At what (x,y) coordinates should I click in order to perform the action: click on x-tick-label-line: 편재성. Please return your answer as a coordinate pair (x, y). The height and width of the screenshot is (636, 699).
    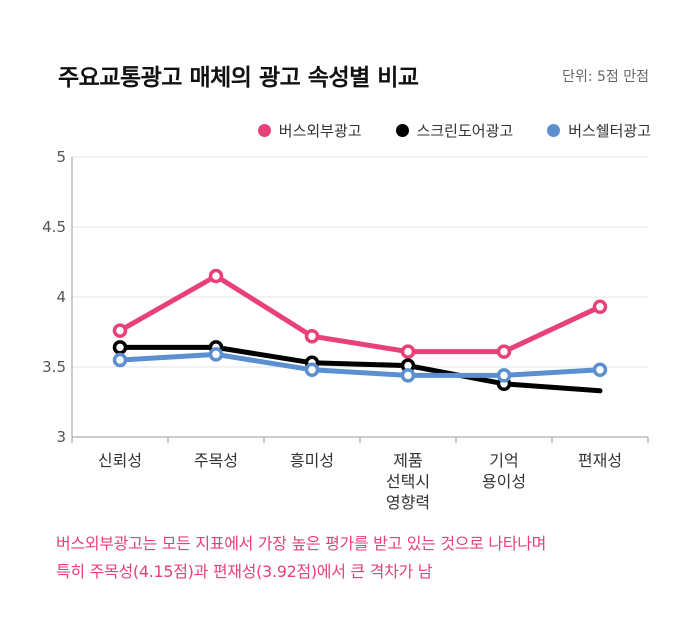
    Looking at the image, I should click on (600, 460).